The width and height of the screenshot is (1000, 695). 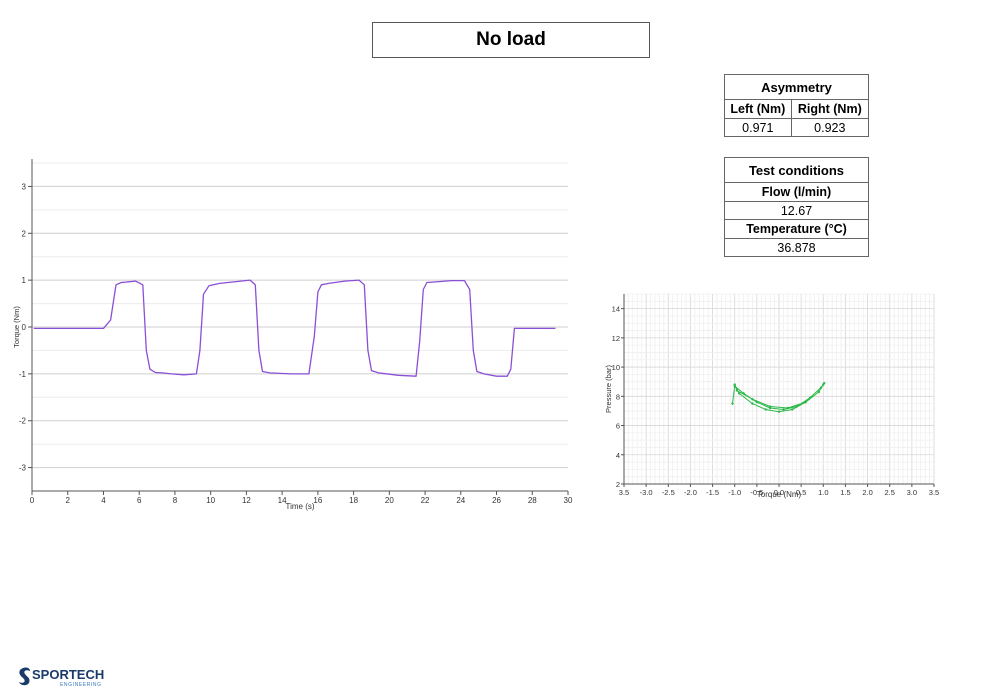 I want to click on sportech-logo: SPORTECH ENGINEERING, so click(x=61, y=677).